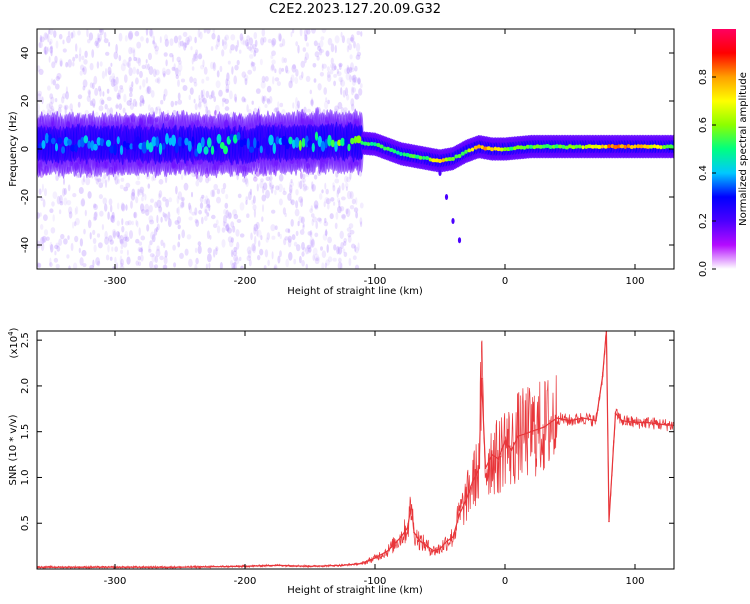  Describe the element at coordinates (25, 432) in the screenshot. I see `snr-y-tick-label: 1.5` at that location.